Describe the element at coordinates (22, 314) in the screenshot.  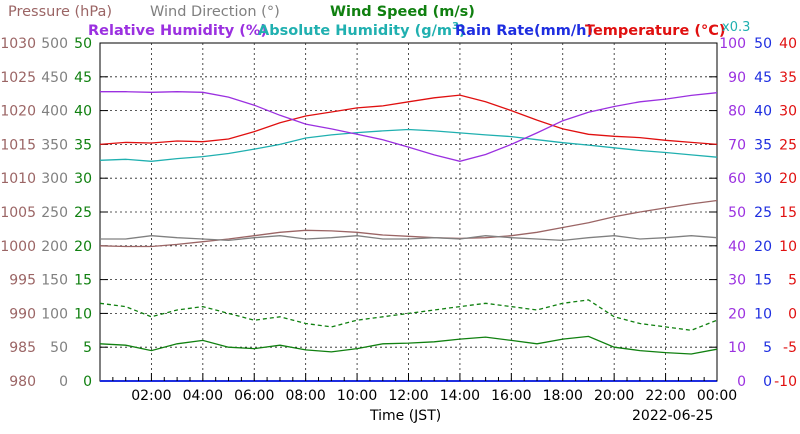
I see `y-tick-label: 990` at that location.